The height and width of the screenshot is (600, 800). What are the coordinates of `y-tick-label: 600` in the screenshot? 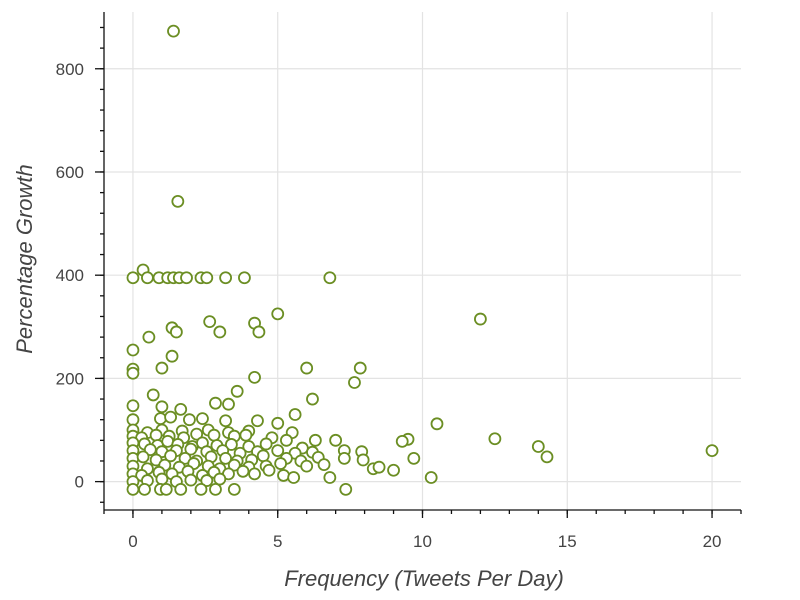 It's located at (70, 172).